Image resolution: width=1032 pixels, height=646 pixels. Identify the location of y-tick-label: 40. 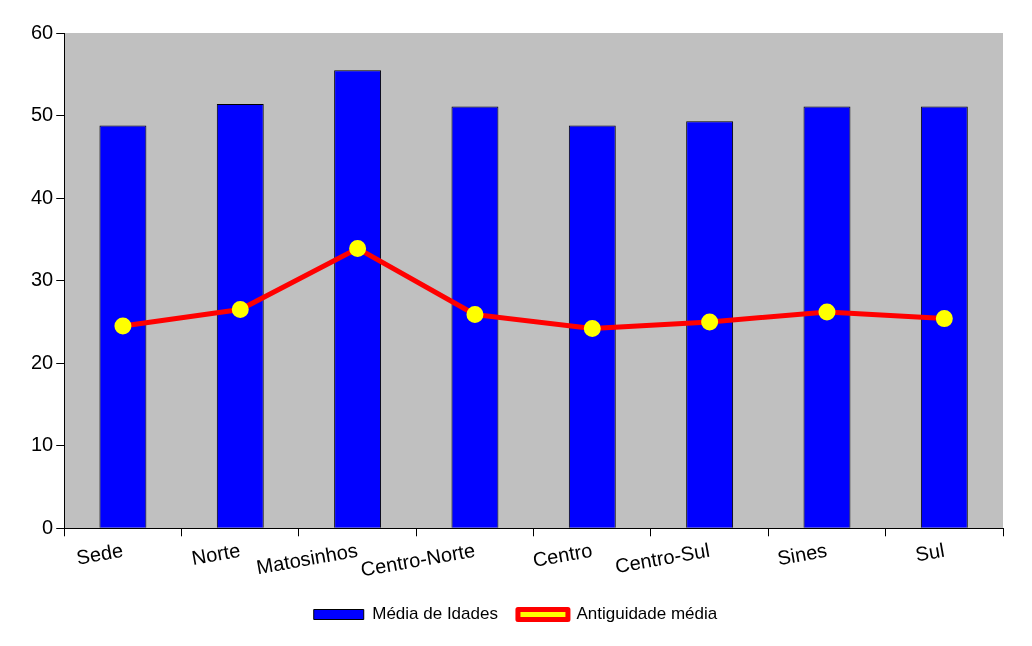
(42, 196).